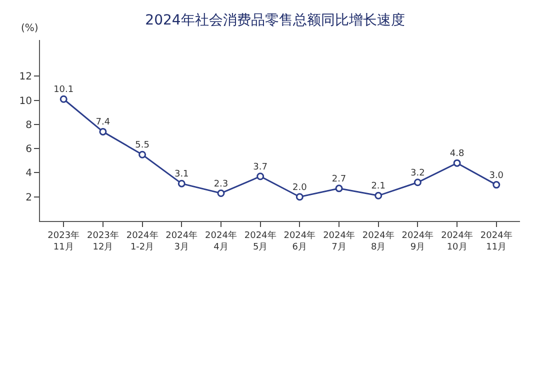 Image resolution: width=550 pixels, height=371 pixels. I want to click on y-tick-label: 12, so click(25, 77).